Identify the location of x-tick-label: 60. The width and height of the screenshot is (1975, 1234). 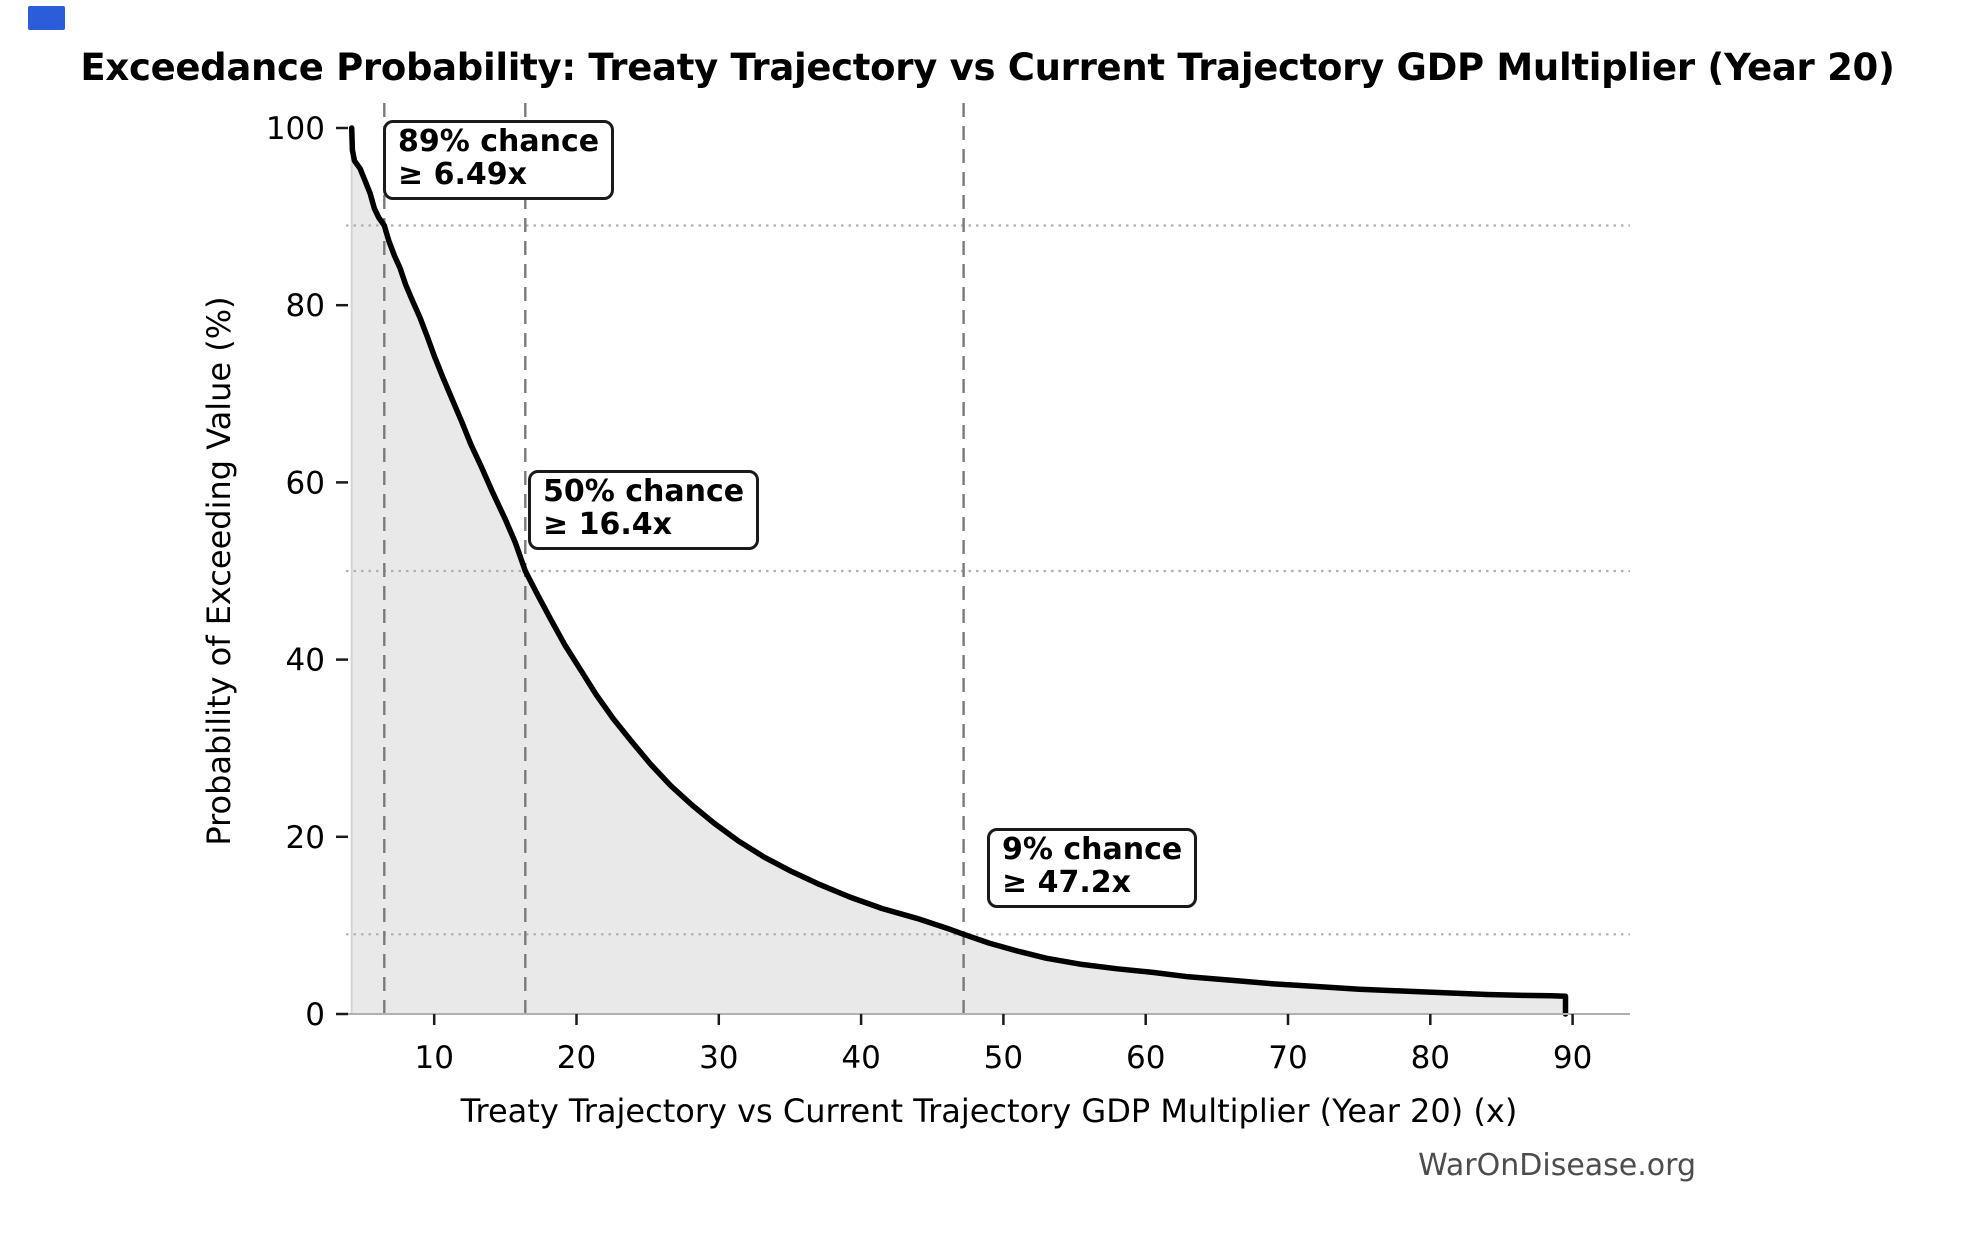
(1145, 1058).